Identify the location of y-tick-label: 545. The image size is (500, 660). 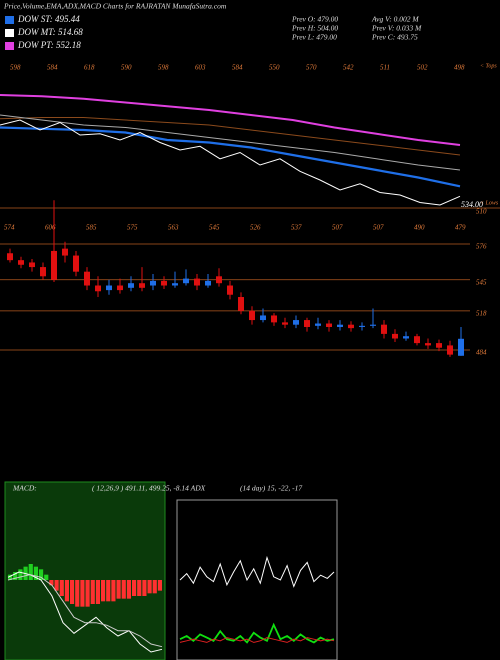
(481, 282).